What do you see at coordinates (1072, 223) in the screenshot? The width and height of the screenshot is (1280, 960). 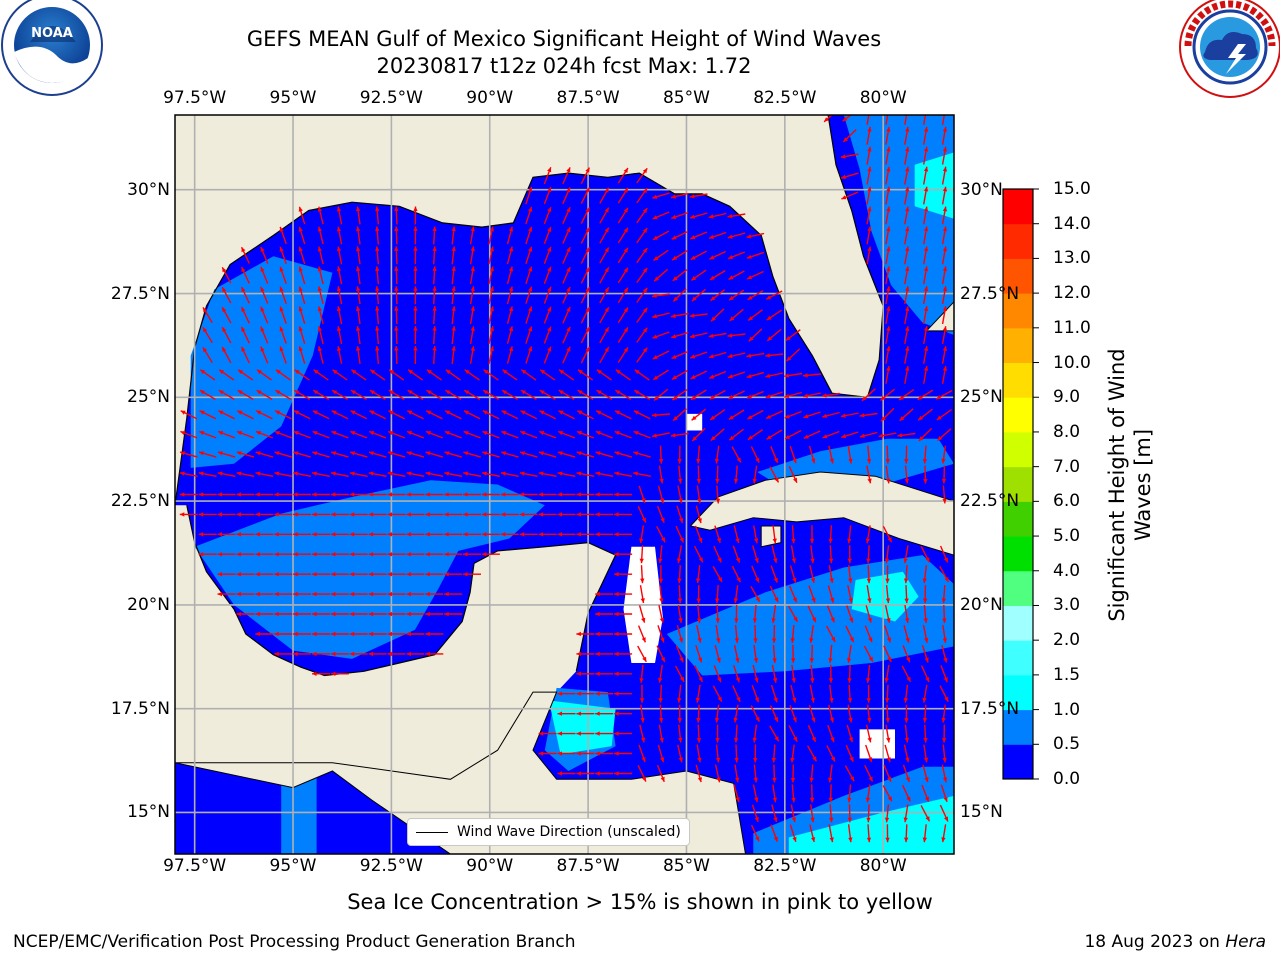 I see `colorbar-tick-label: 14.0` at bounding box center [1072, 223].